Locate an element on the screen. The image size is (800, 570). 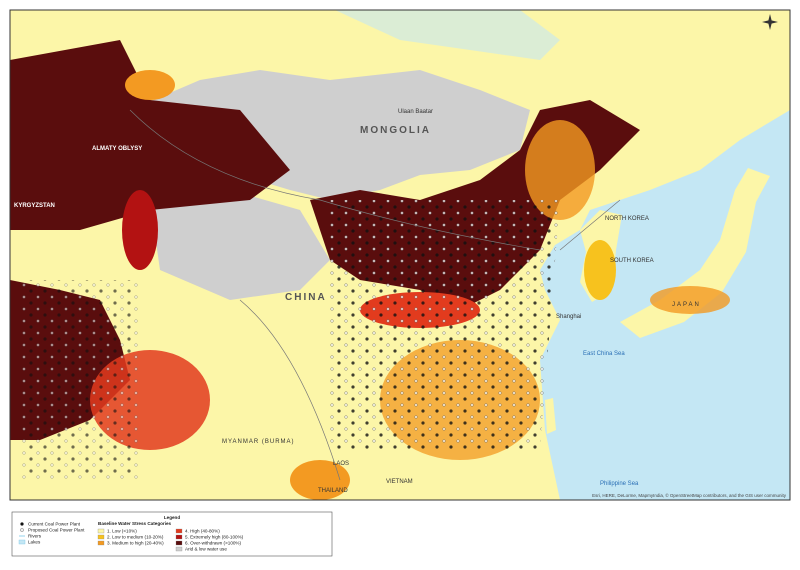
legend-box is located at coordinates (172, 534).